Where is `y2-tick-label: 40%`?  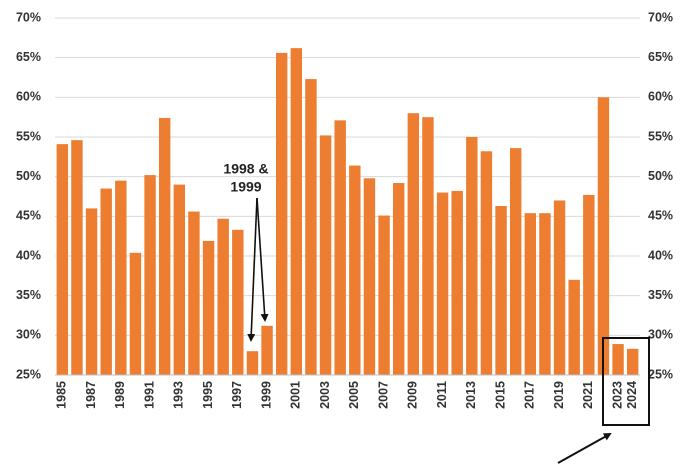 y2-tick-label: 40% is located at coordinates (660, 255).